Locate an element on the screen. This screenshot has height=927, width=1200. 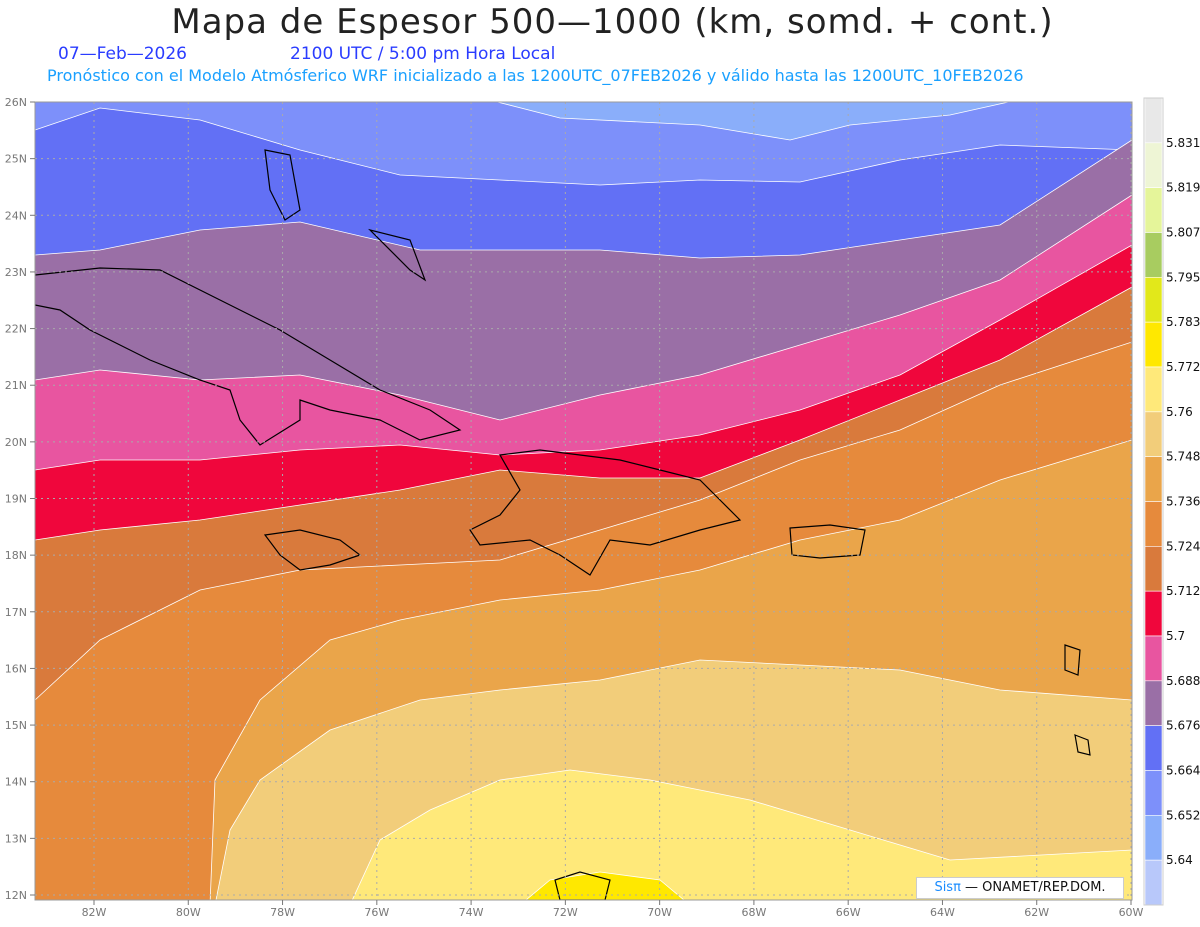
colorbar-label: 5.819 is located at coordinates (1183, 188).